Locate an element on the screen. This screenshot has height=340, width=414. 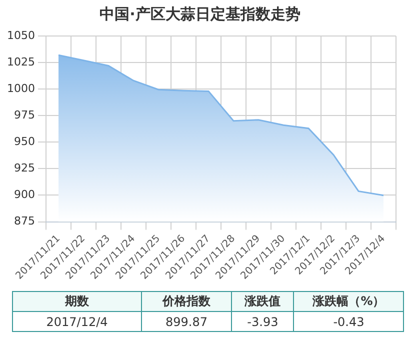
text: 涨跌值 is located at coordinates (262, 302).